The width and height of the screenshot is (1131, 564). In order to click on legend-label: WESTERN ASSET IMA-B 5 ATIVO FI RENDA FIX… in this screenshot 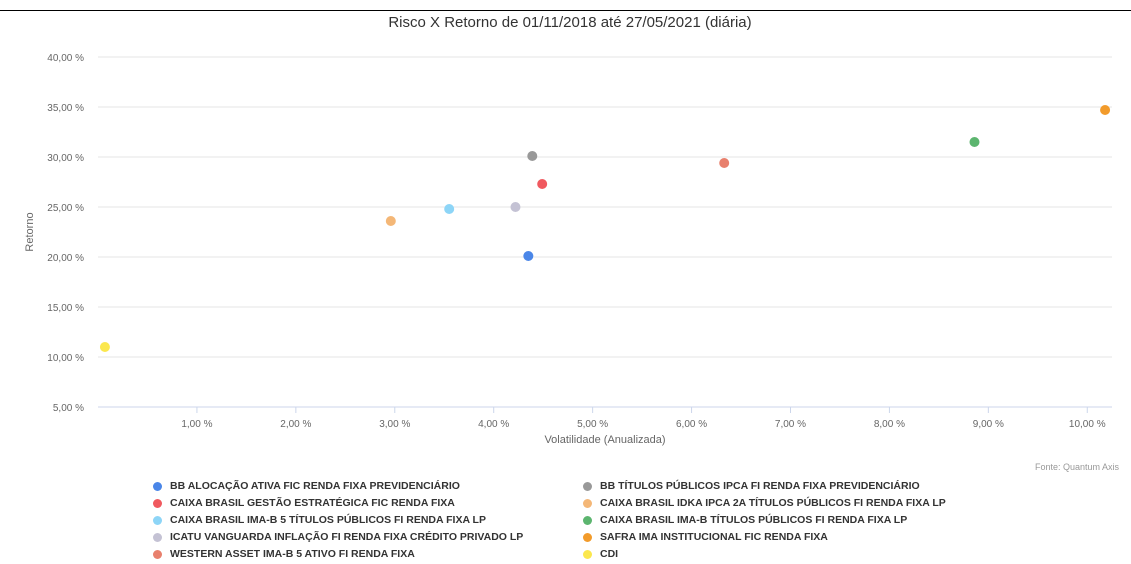, I will do `click(292, 554)`.